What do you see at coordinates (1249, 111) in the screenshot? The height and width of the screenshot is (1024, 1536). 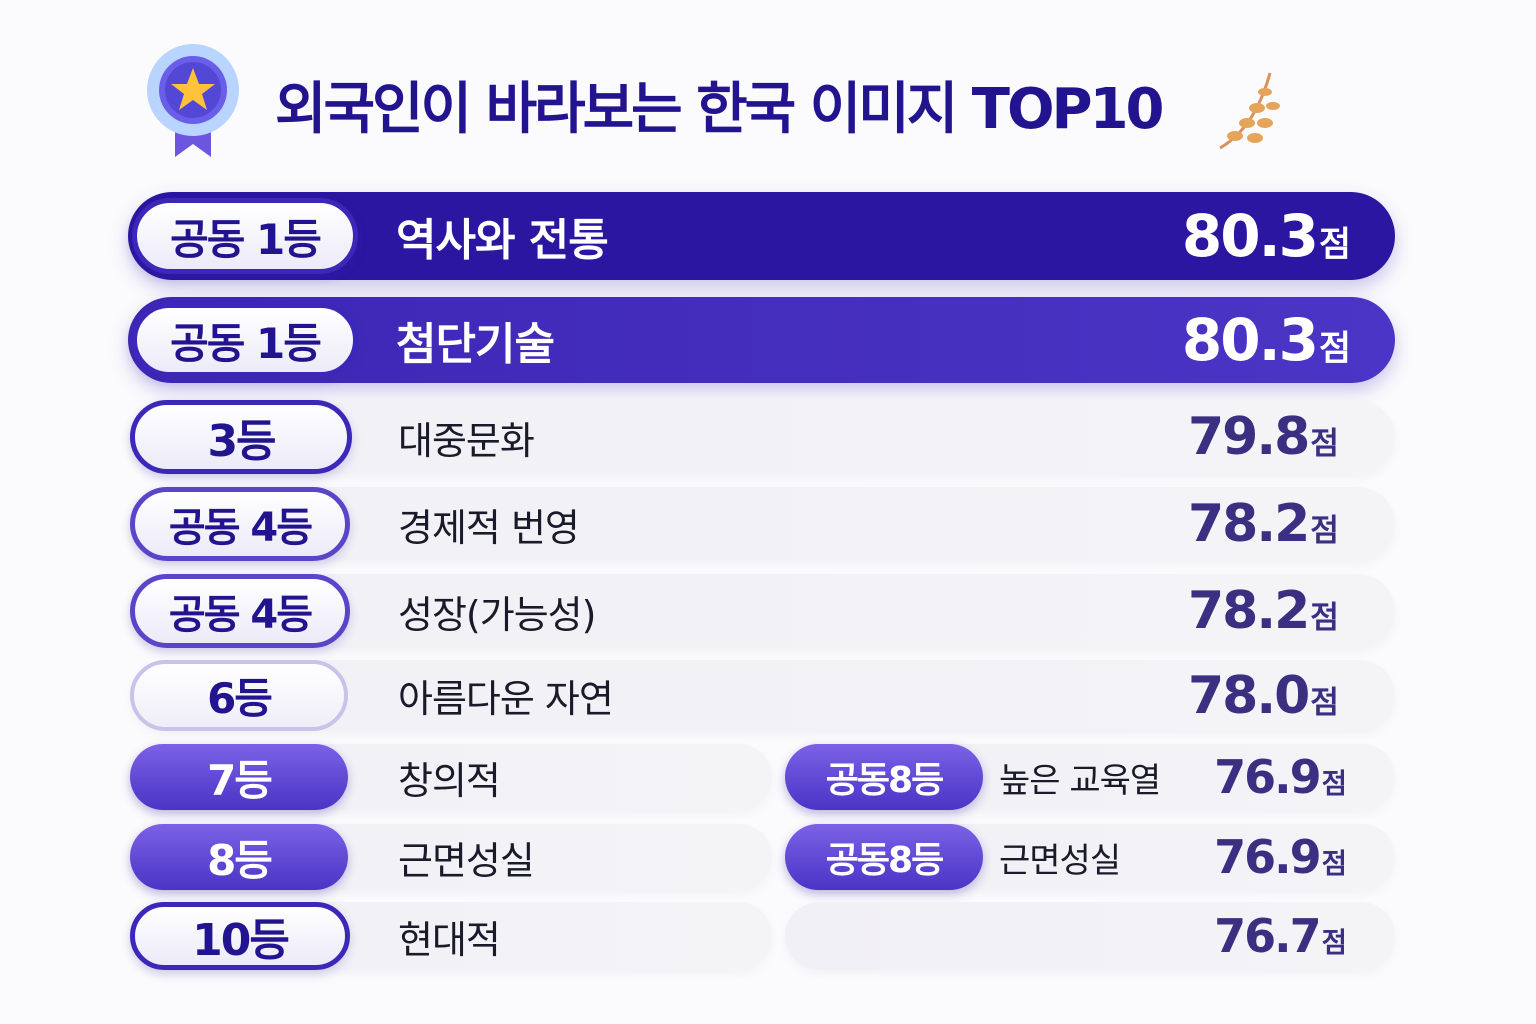 I see `laurel-icon` at bounding box center [1249, 111].